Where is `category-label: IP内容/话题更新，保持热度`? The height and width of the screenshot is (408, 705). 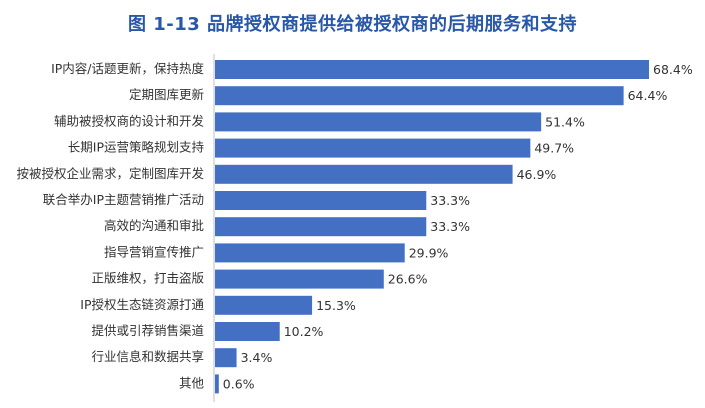 category-label: IP内容/话题更新，保持热度 is located at coordinates (127, 68).